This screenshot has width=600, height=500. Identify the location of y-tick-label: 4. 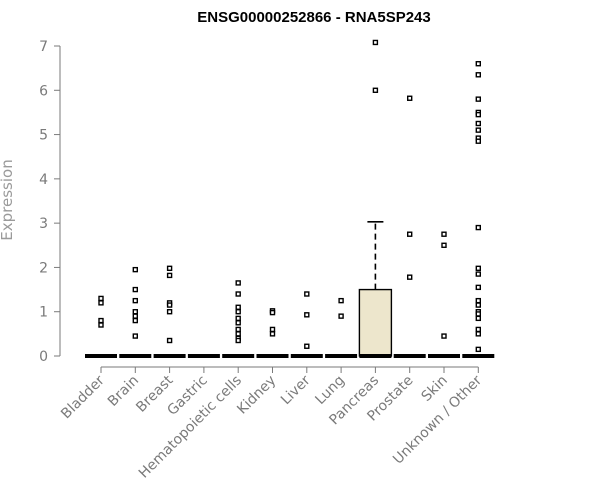
(43, 180).